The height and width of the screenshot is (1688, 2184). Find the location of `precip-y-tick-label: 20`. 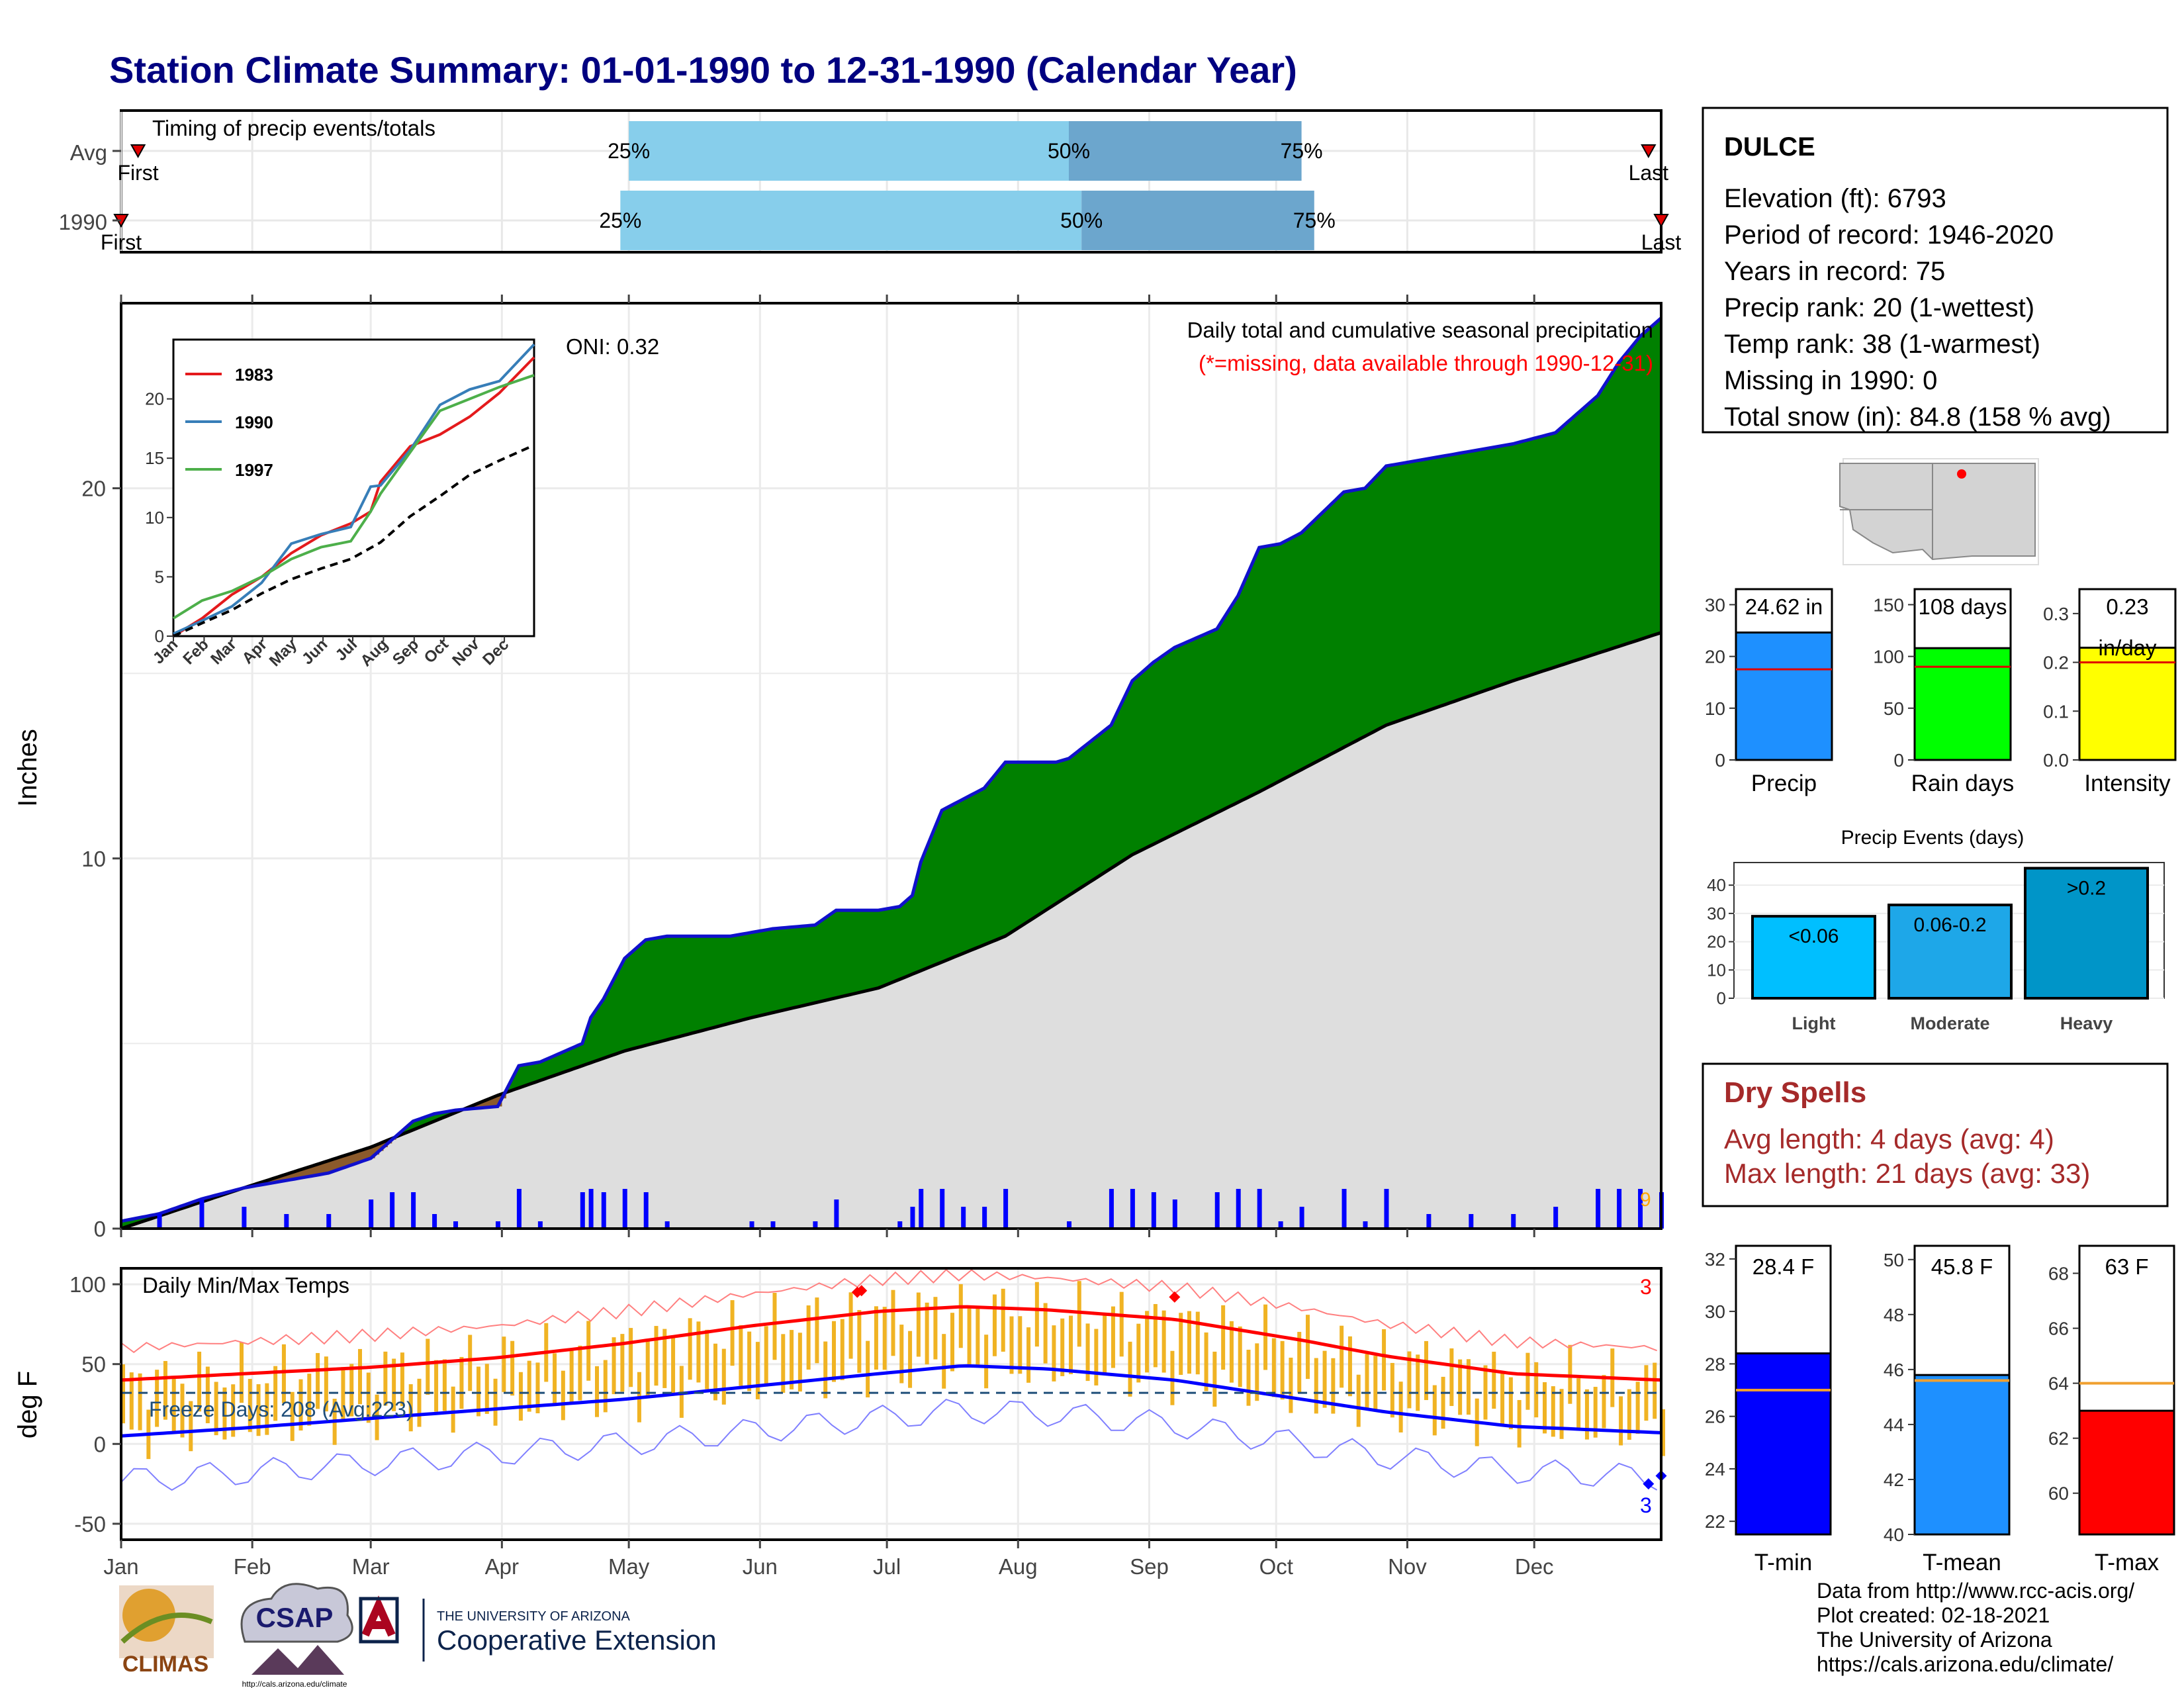

precip-y-tick-label: 20 is located at coordinates (93, 489).